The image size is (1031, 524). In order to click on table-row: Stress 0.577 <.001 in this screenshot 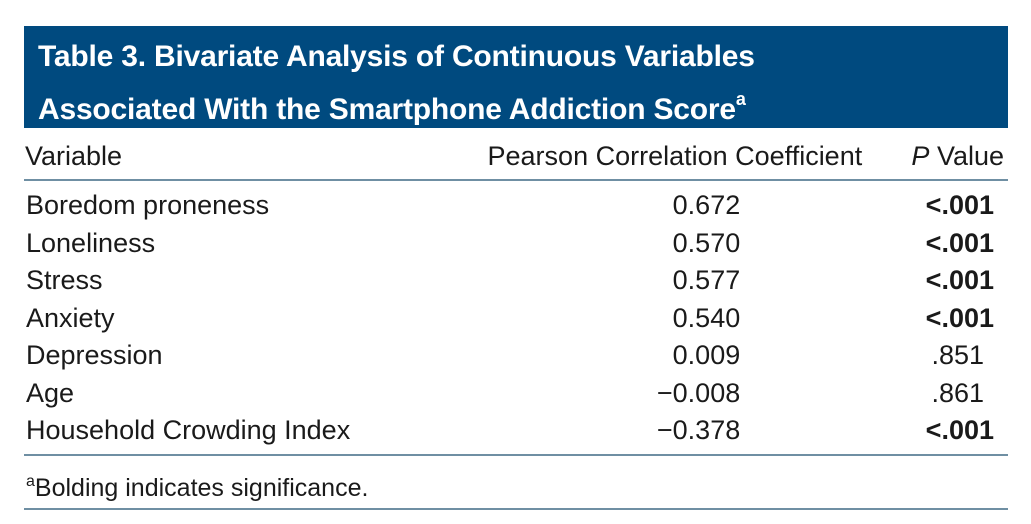, I will do `click(516, 281)`.